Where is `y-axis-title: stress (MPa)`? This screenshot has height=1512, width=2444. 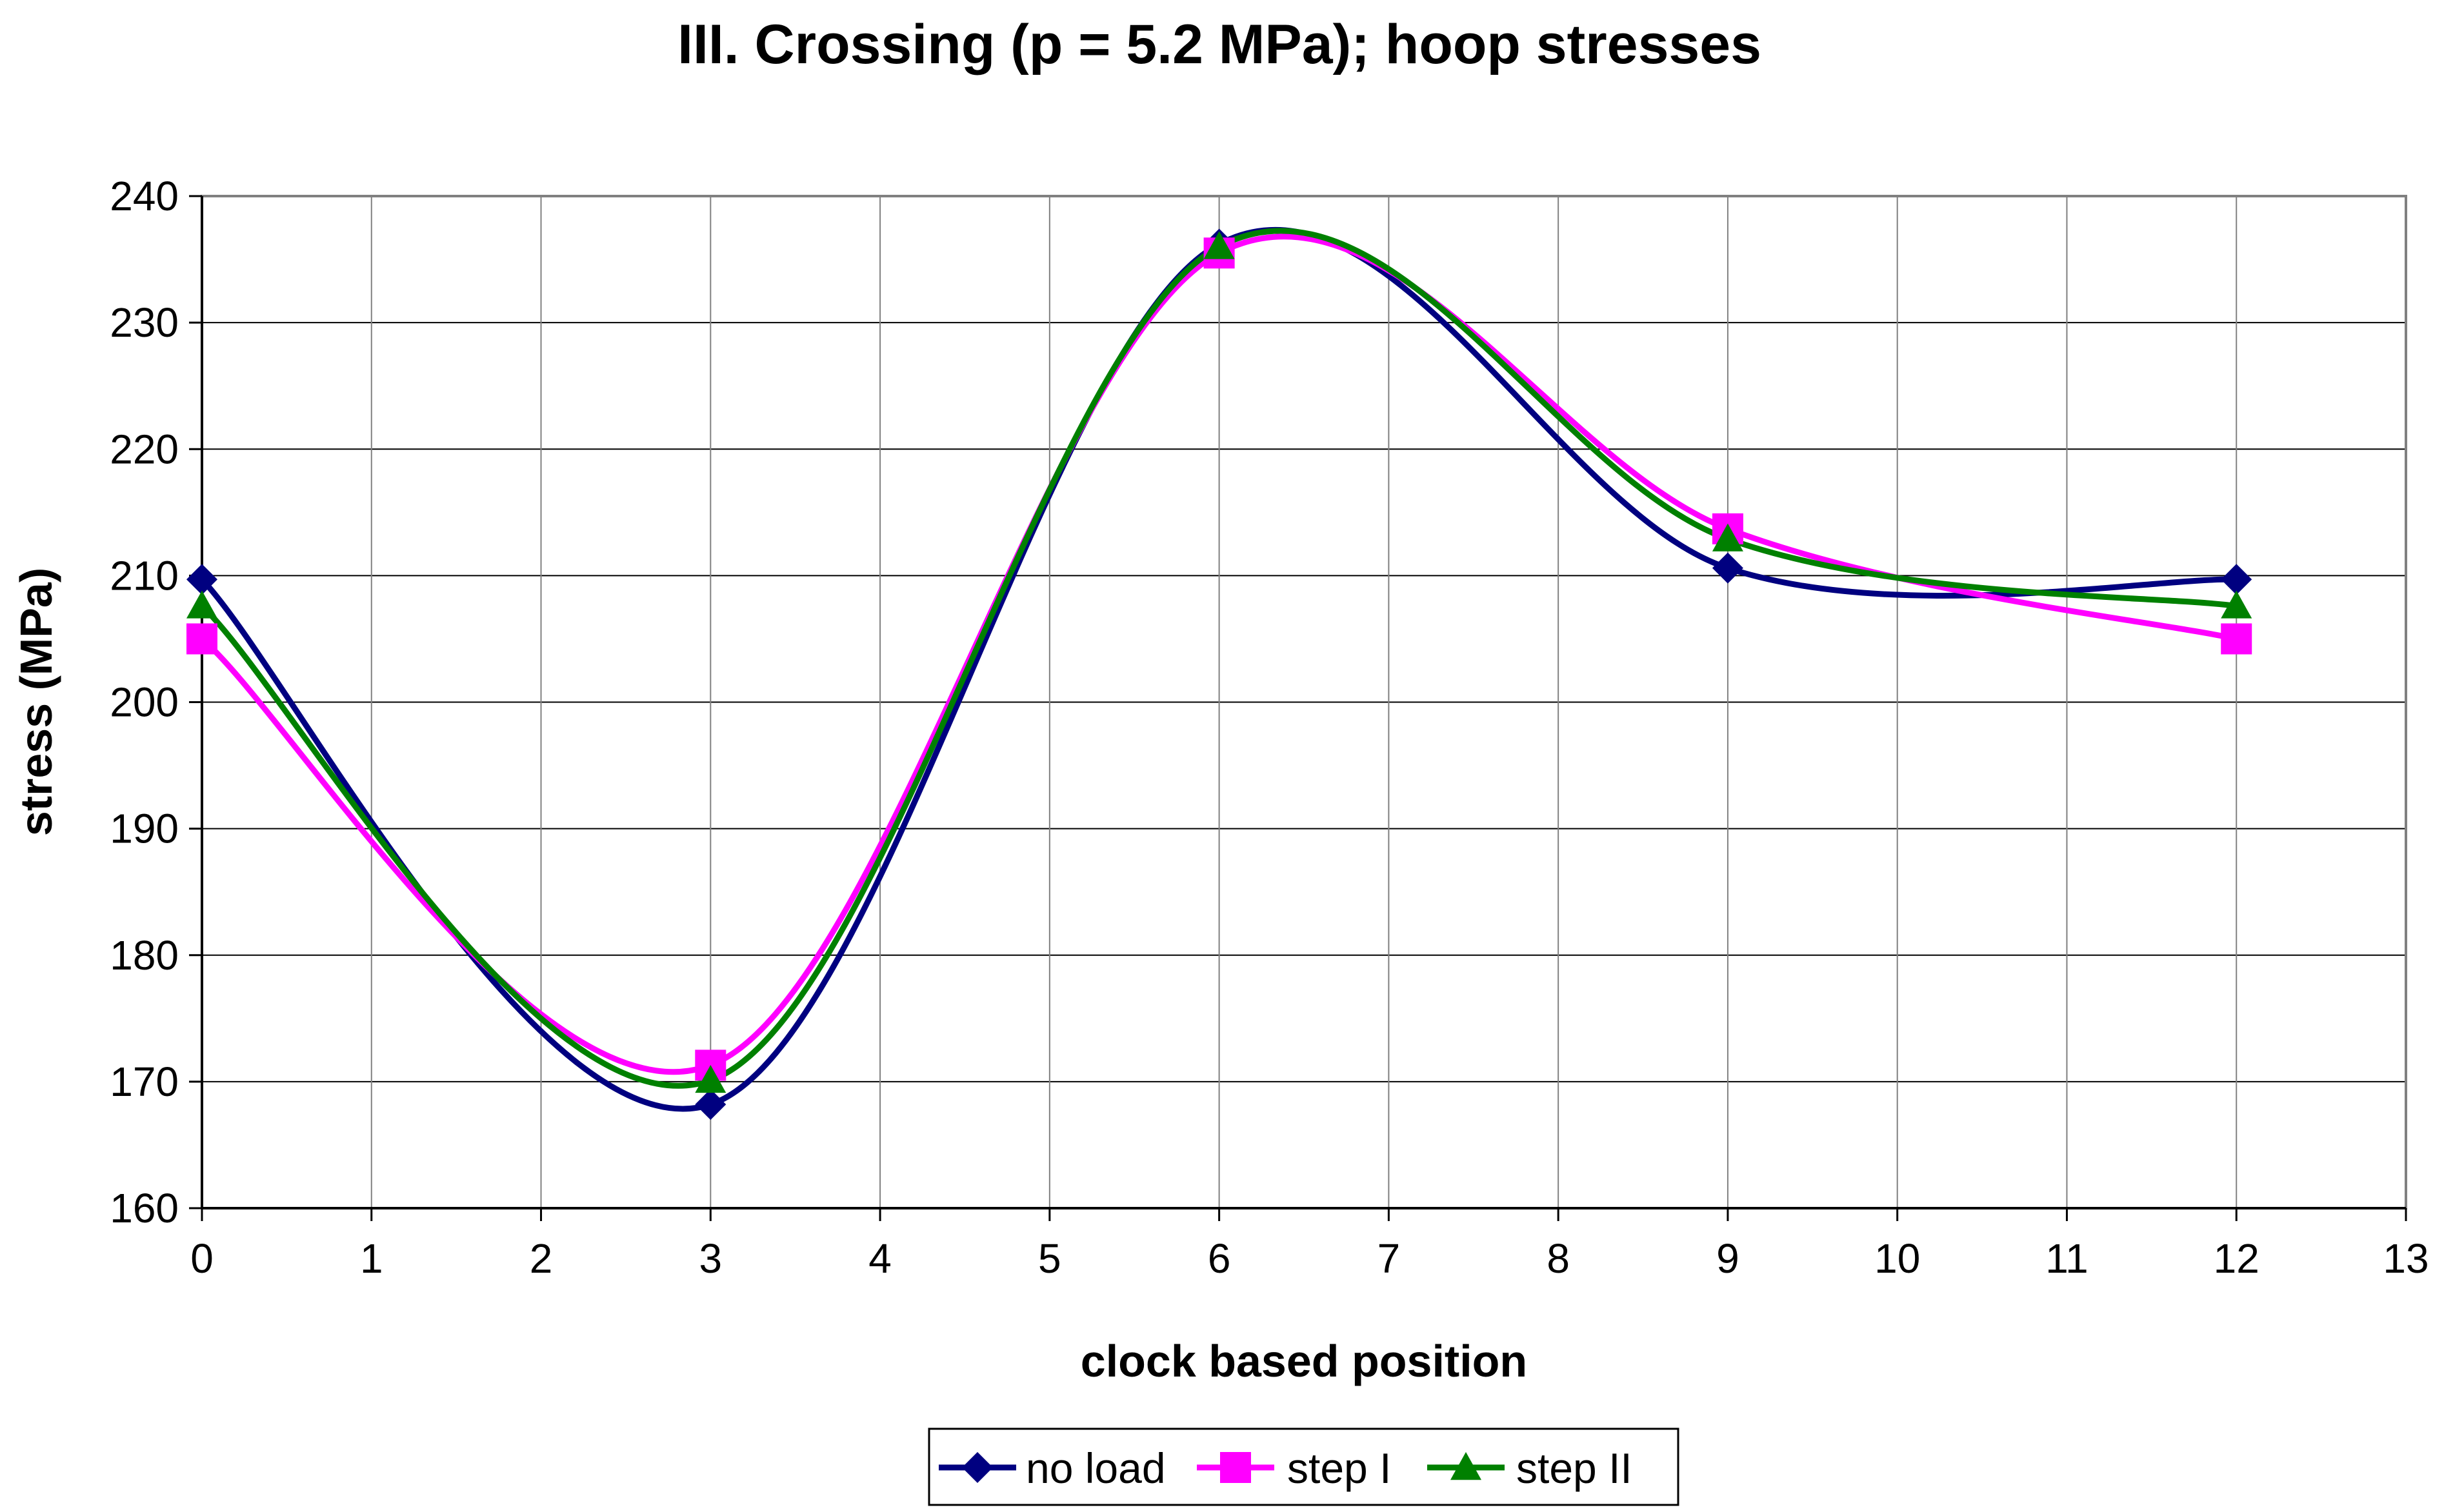 y-axis-title: stress (MPa) is located at coordinates (36, 702).